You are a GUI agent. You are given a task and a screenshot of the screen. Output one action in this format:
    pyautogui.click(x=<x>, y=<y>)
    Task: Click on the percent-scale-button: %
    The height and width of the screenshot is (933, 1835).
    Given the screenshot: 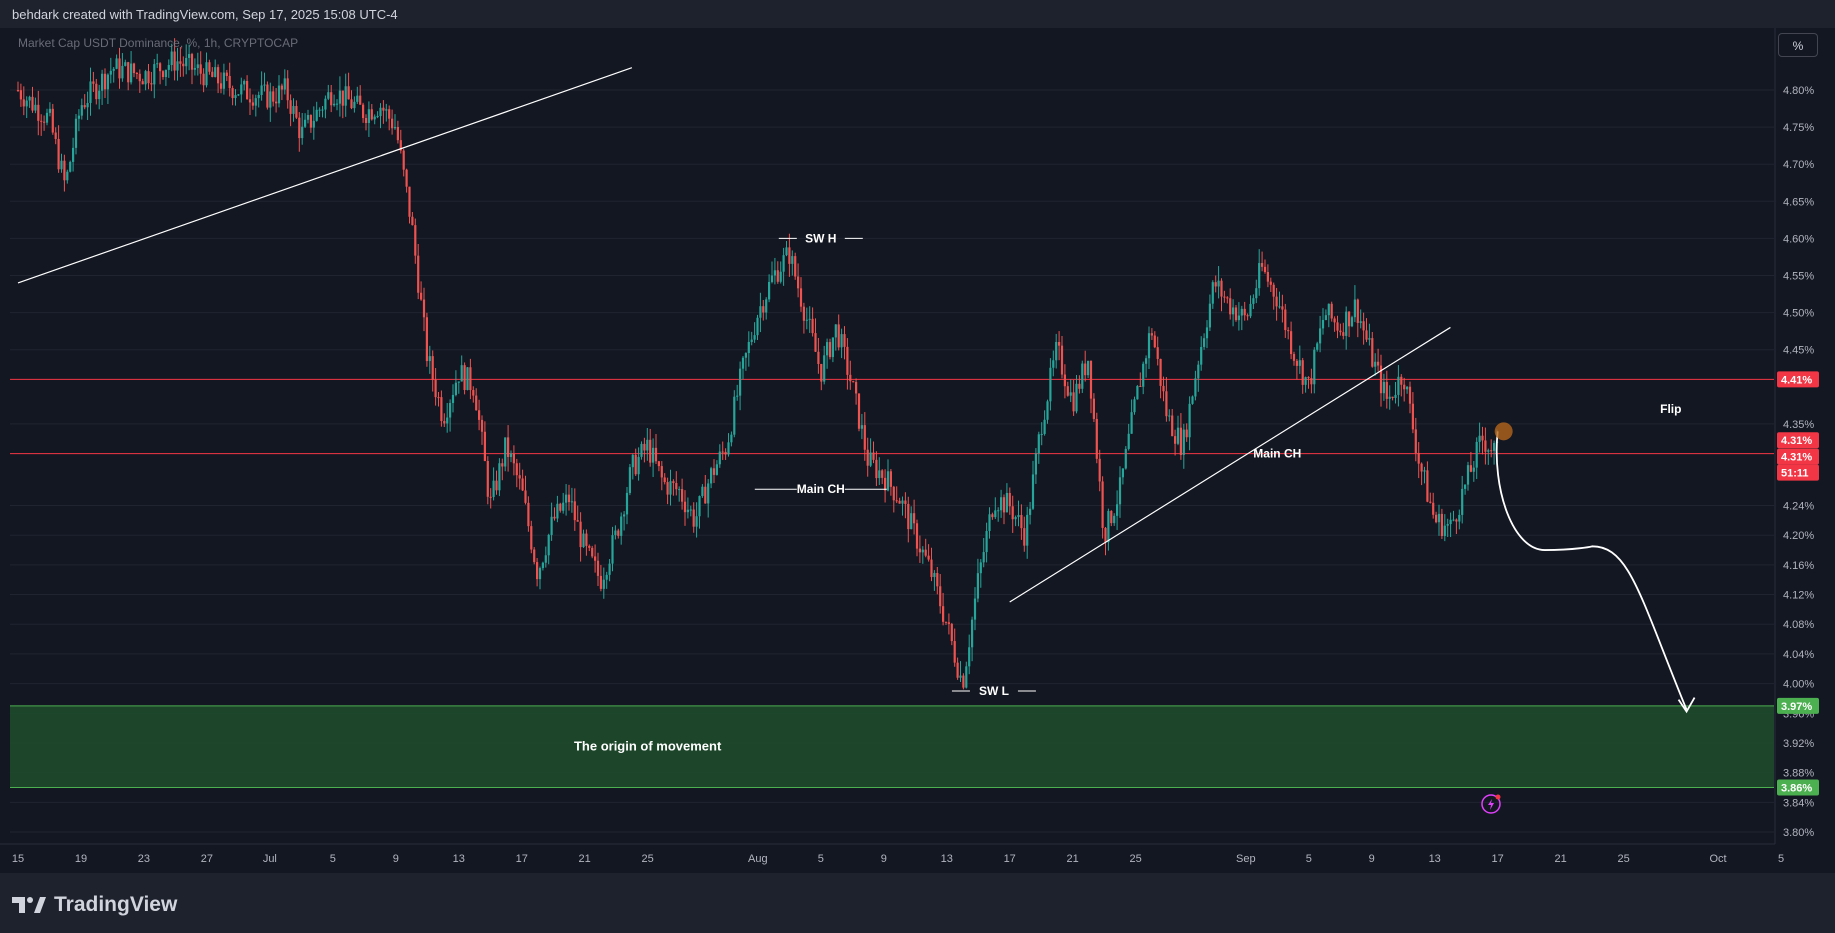 What is the action you would take?
    pyautogui.click(x=1798, y=45)
    